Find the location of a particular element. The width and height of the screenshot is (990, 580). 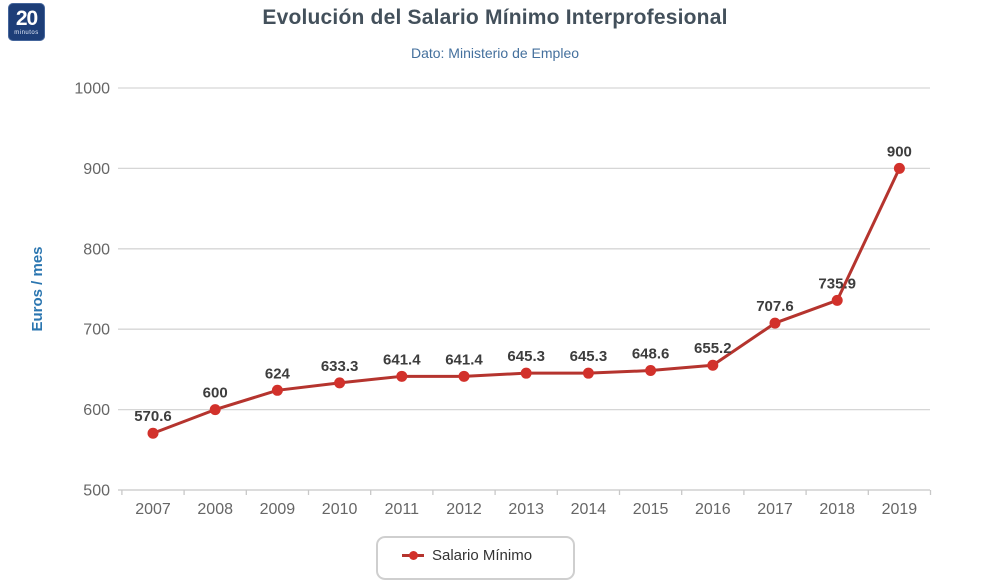

x-axis-tick-label: 2011 is located at coordinates (402, 509).